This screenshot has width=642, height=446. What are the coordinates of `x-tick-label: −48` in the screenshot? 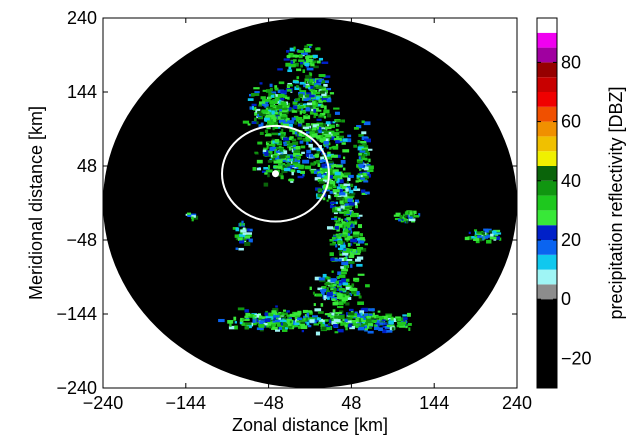 It's located at (268, 403).